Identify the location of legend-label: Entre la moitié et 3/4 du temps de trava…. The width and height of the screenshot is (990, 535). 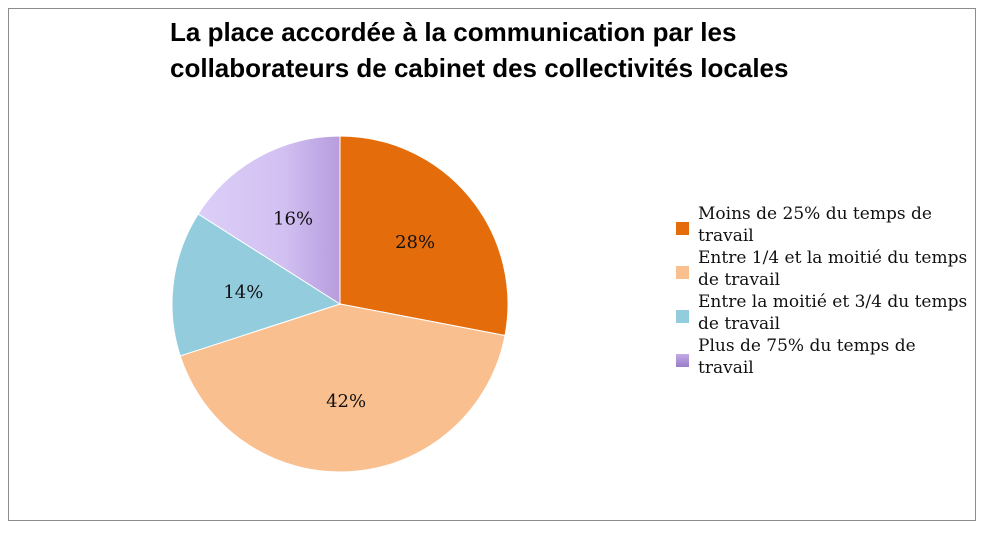
(833, 313).